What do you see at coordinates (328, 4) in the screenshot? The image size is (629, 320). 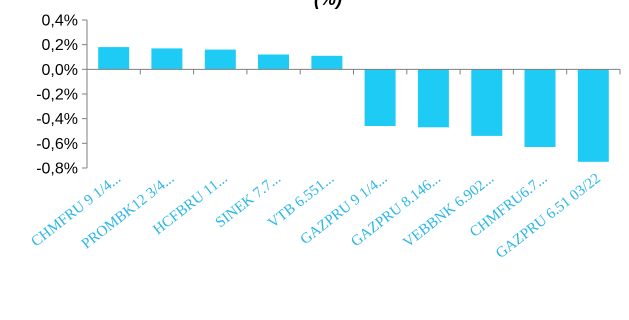 I see `chart-title: (%)` at bounding box center [328, 4].